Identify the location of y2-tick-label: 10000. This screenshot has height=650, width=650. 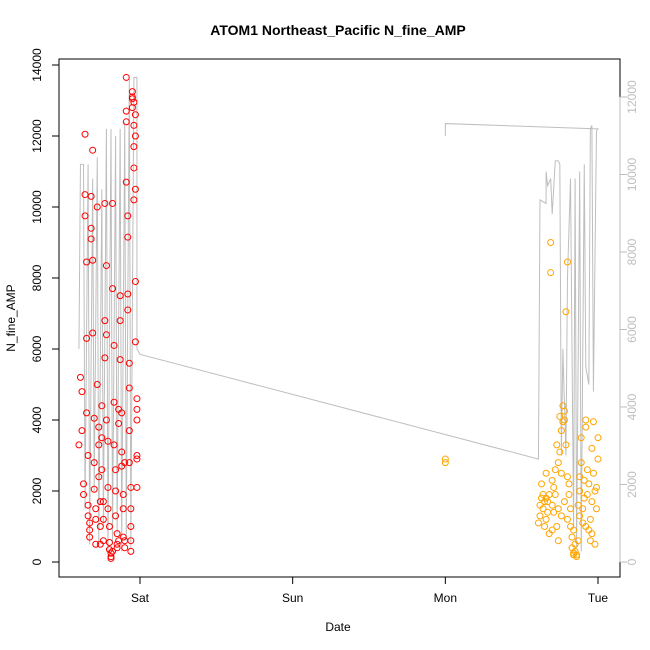
(632, 174).